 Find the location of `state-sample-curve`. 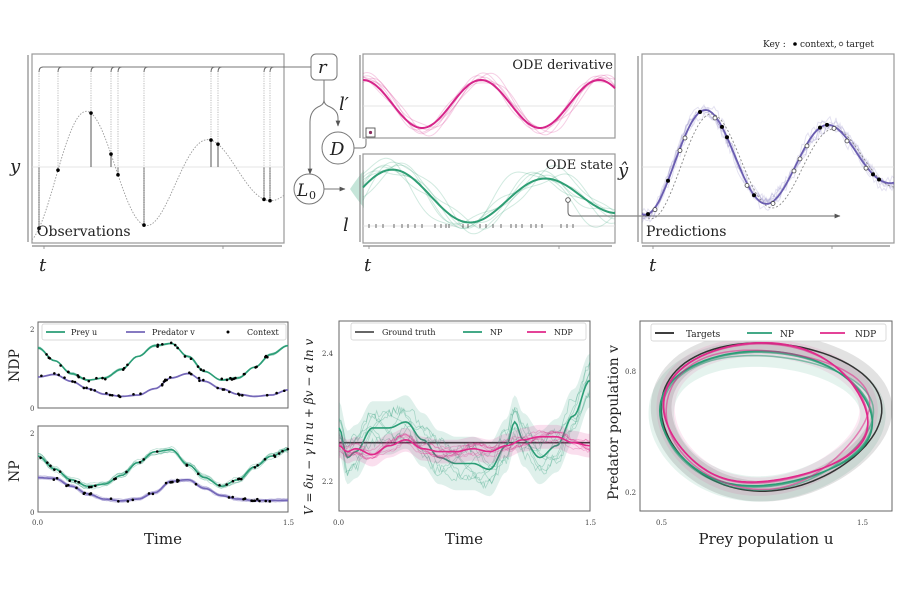

state-sample-curve is located at coordinates (489, 194).